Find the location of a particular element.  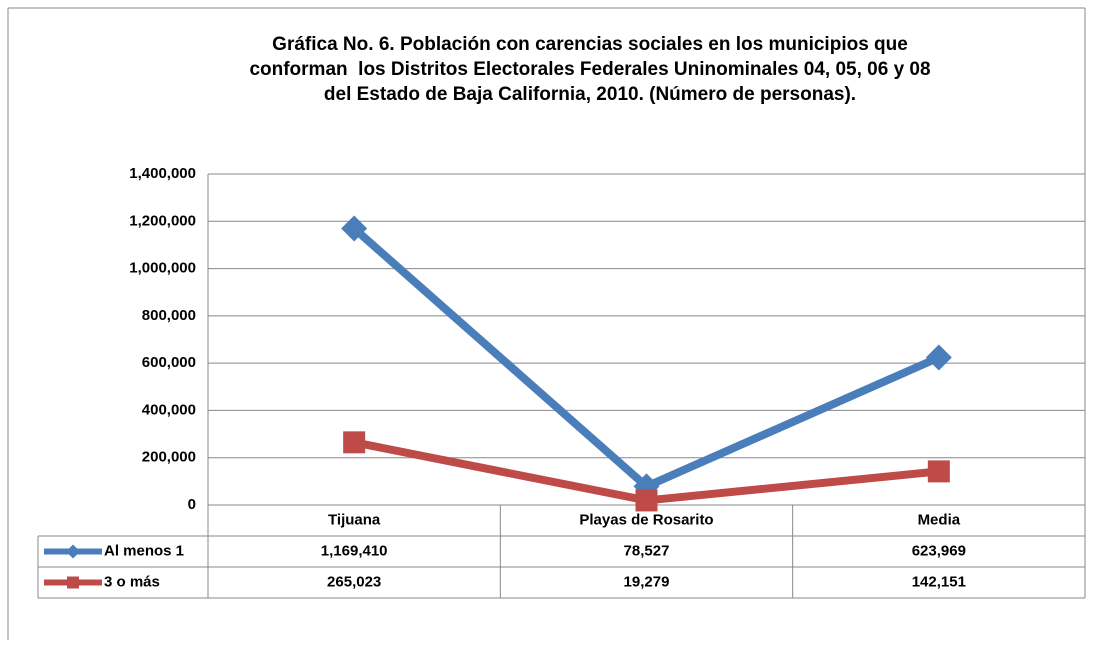

table-value: 1,169,410 is located at coordinates (354, 550).